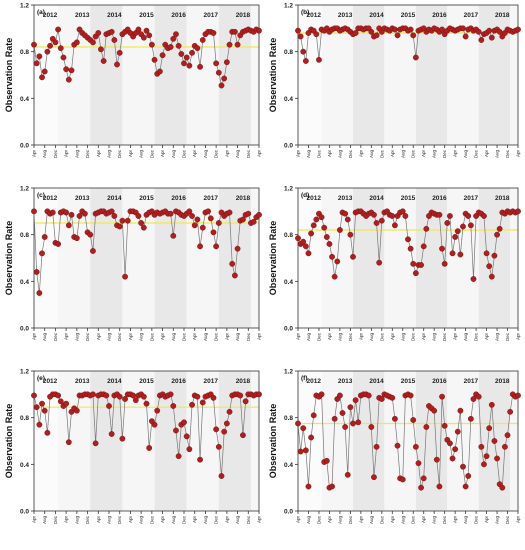 The height and width of the screenshot is (550, 525). What do you see at coordinates (514, 75) in the screenshot?
I see `year-band-2018` at bounding box center [514, 75].